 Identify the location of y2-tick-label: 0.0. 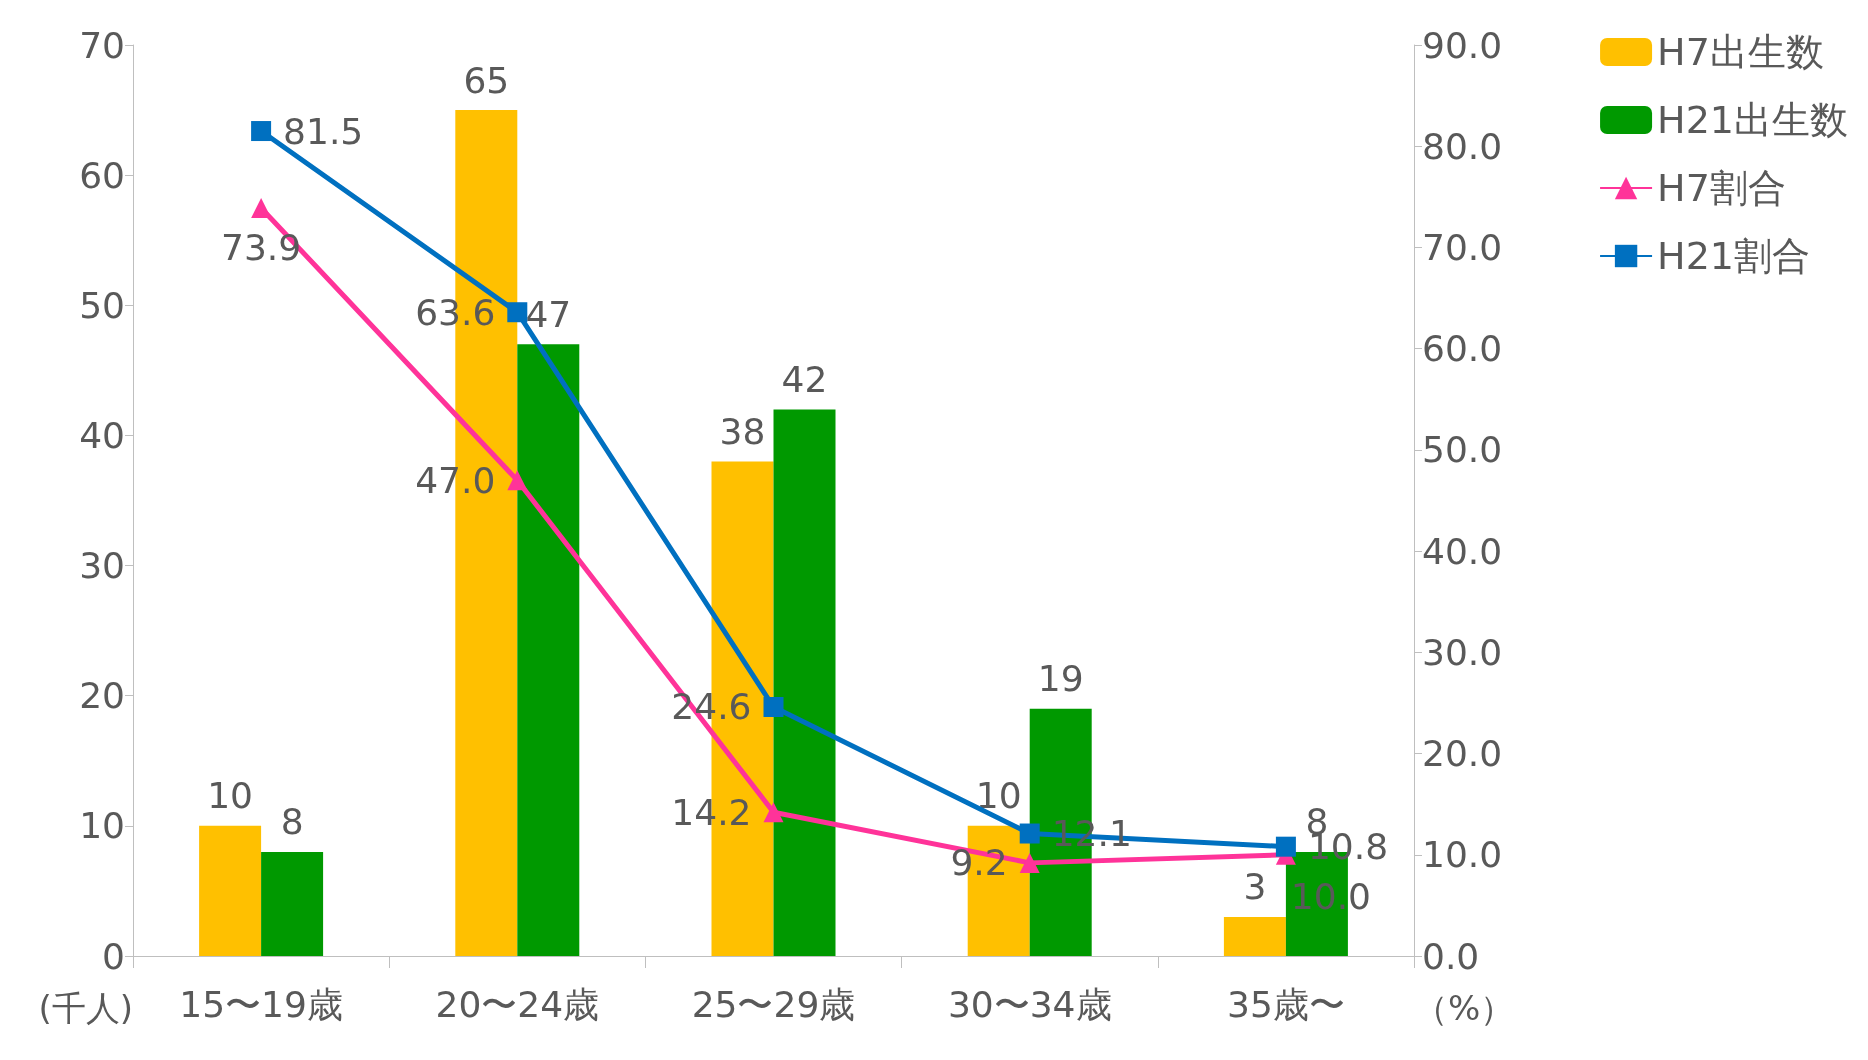
(1451, 956).